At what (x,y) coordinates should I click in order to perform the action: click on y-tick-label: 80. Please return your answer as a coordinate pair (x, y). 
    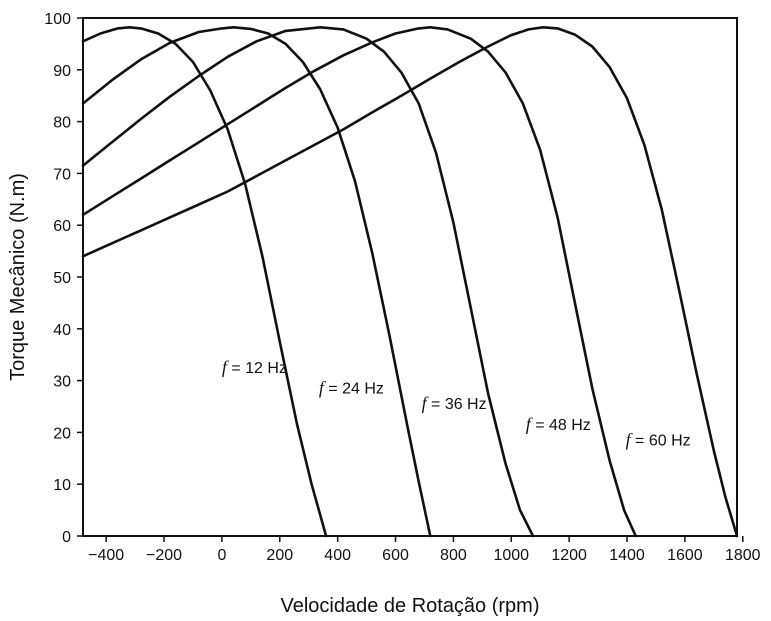
    Looking at the image, I should click on (62, 123).